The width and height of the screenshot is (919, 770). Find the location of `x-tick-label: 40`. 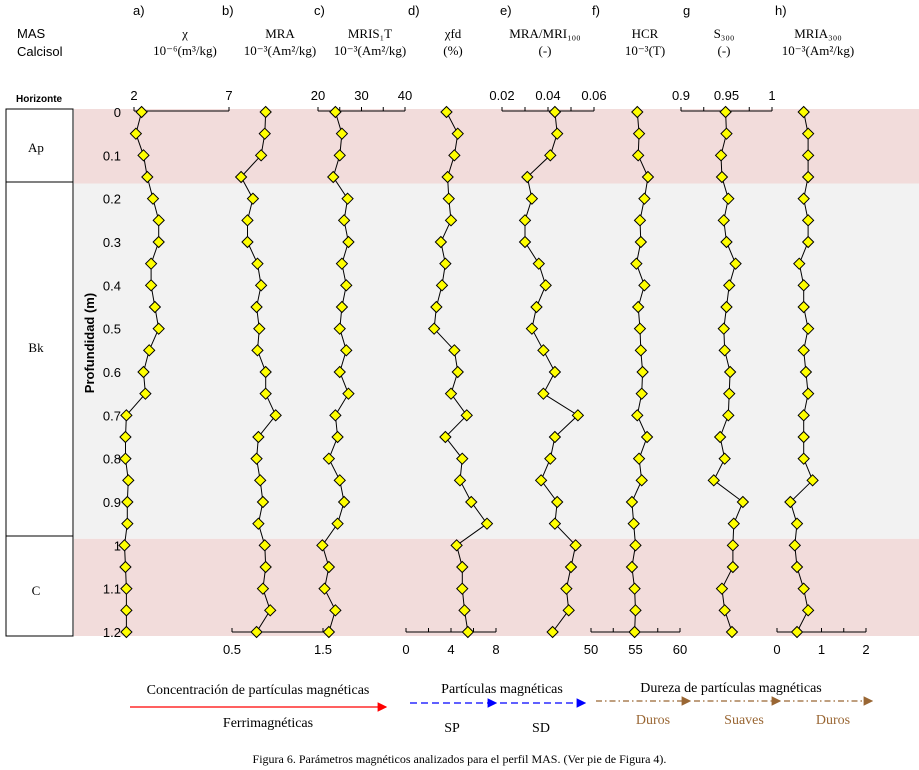

x-tick-label: 40 is located at coordinates (405, 95).